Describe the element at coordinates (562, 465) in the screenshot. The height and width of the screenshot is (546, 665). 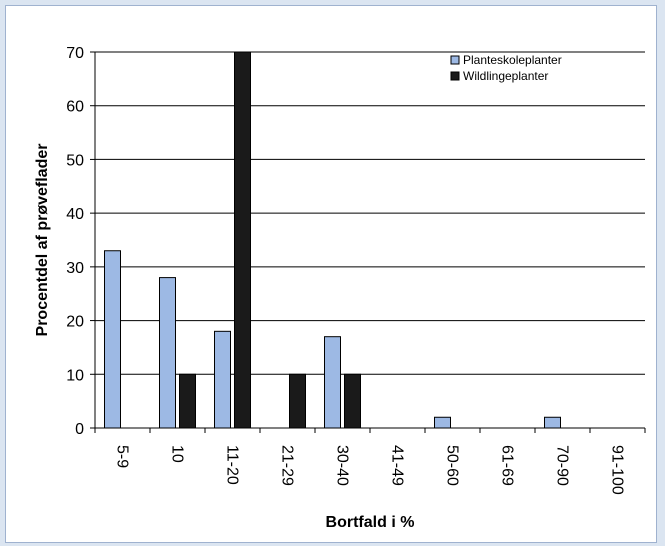
I see `x-tick-label: 70-90` at that location.